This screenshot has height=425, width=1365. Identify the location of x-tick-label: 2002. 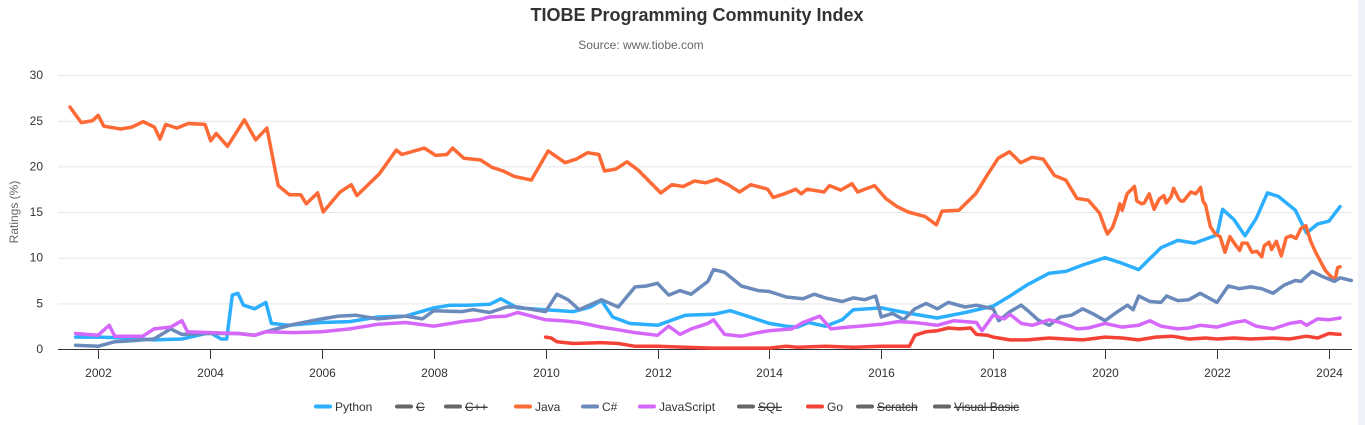
(98, 373).